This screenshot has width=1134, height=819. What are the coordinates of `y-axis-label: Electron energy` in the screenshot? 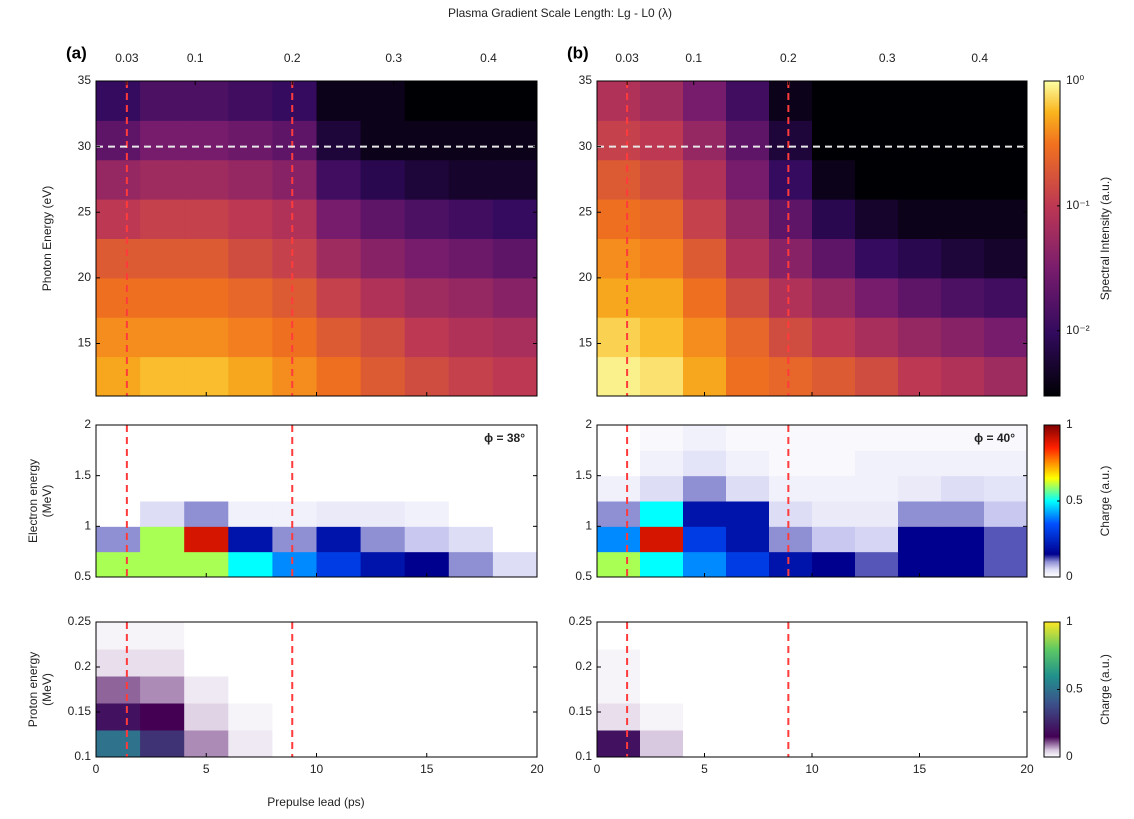 It's located at (33, 501).